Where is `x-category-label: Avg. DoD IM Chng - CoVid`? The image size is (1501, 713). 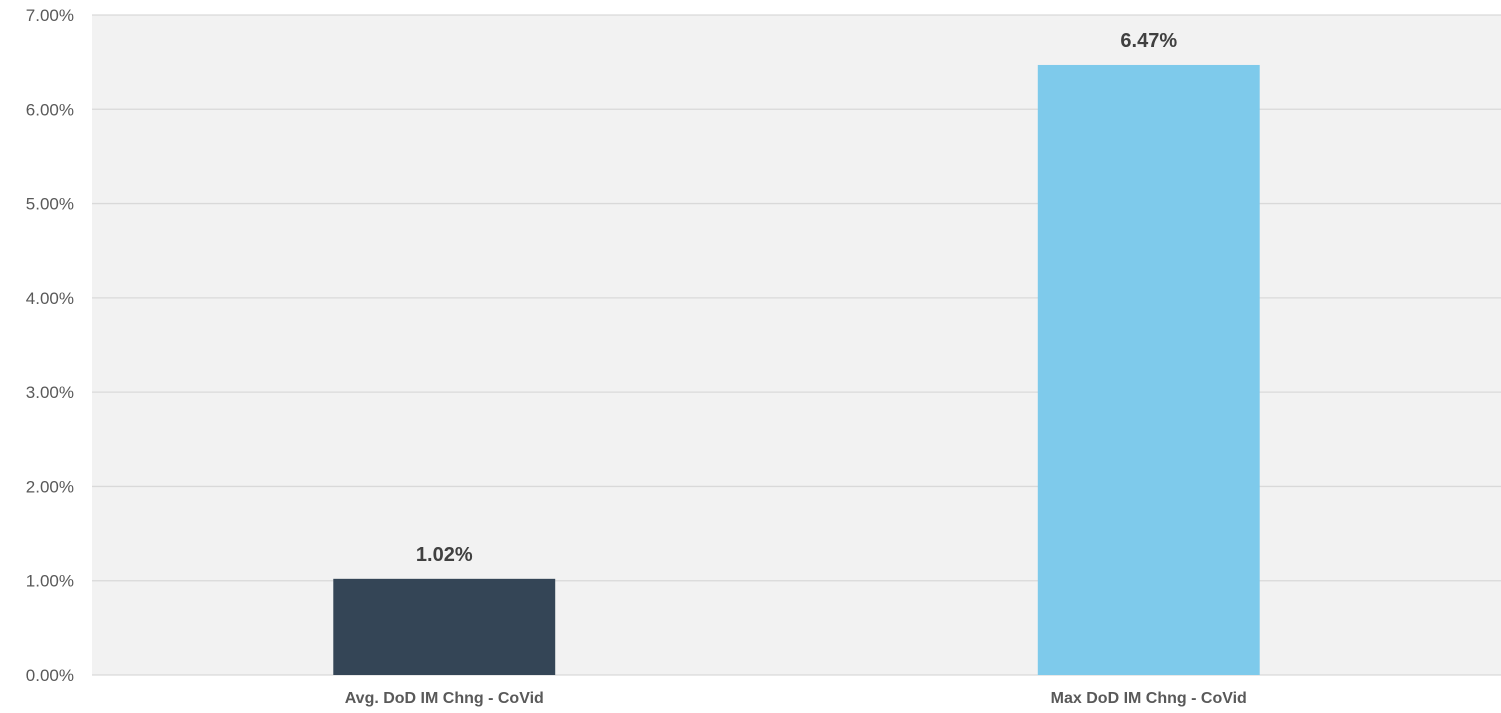
x-category-label: Avg. DoD IM Chng - CoVid is located at coordinates (444, 698).